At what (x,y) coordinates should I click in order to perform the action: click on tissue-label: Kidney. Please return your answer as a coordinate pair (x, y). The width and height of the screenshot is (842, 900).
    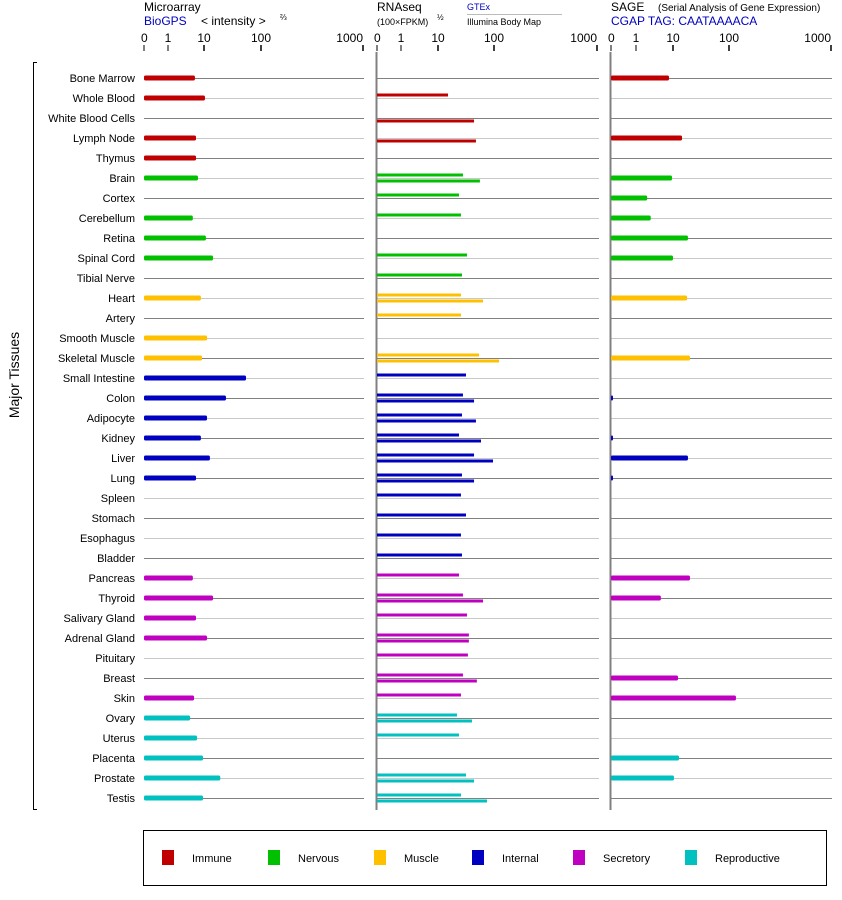
    Looking at the image, I should click on (118, 439).